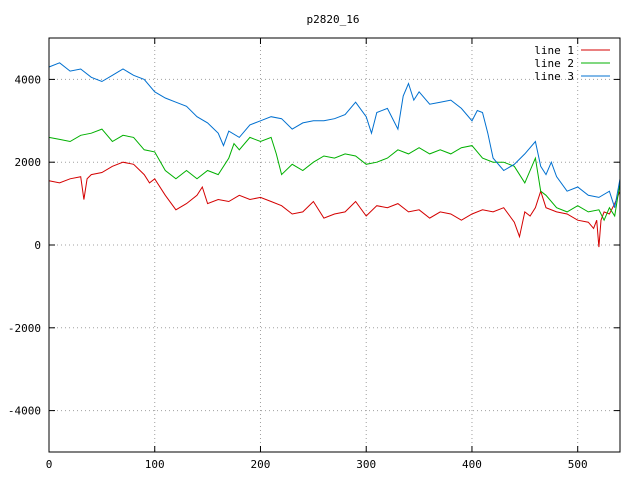 The width and height of the screenshot is (640, 480). Describe the element at coordinates (261, 464) in the screenshot. I see `x-tick-label: 200` at that location.